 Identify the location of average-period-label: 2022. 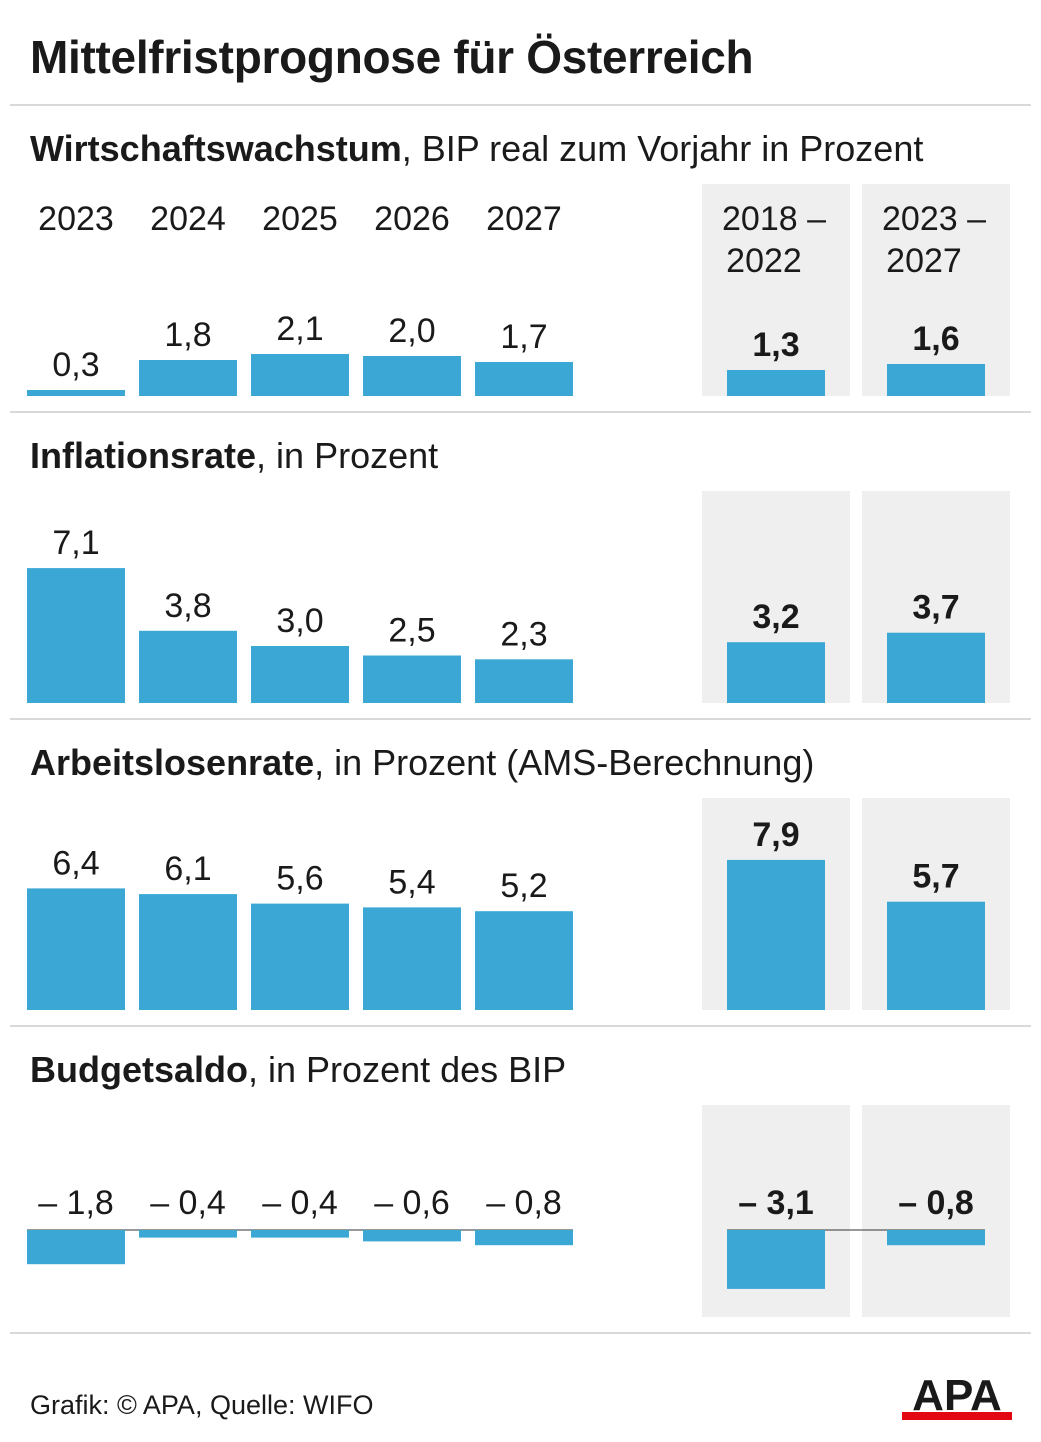
(764, 261).